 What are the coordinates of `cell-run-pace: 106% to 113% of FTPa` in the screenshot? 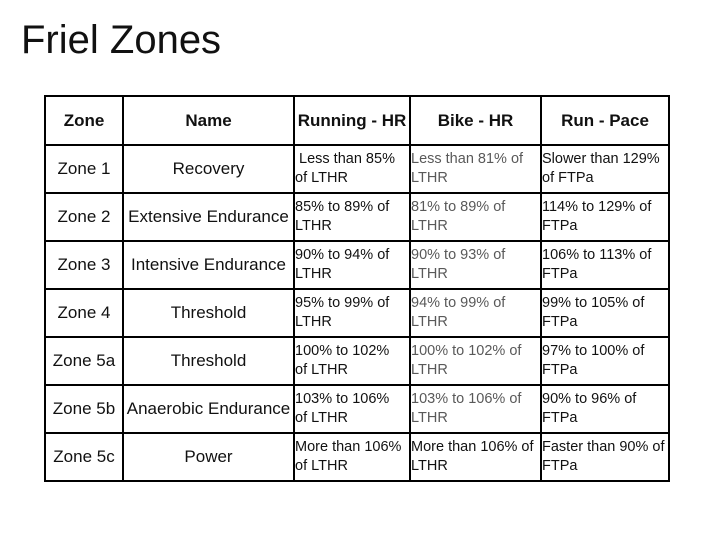 It's located at (605, 265).